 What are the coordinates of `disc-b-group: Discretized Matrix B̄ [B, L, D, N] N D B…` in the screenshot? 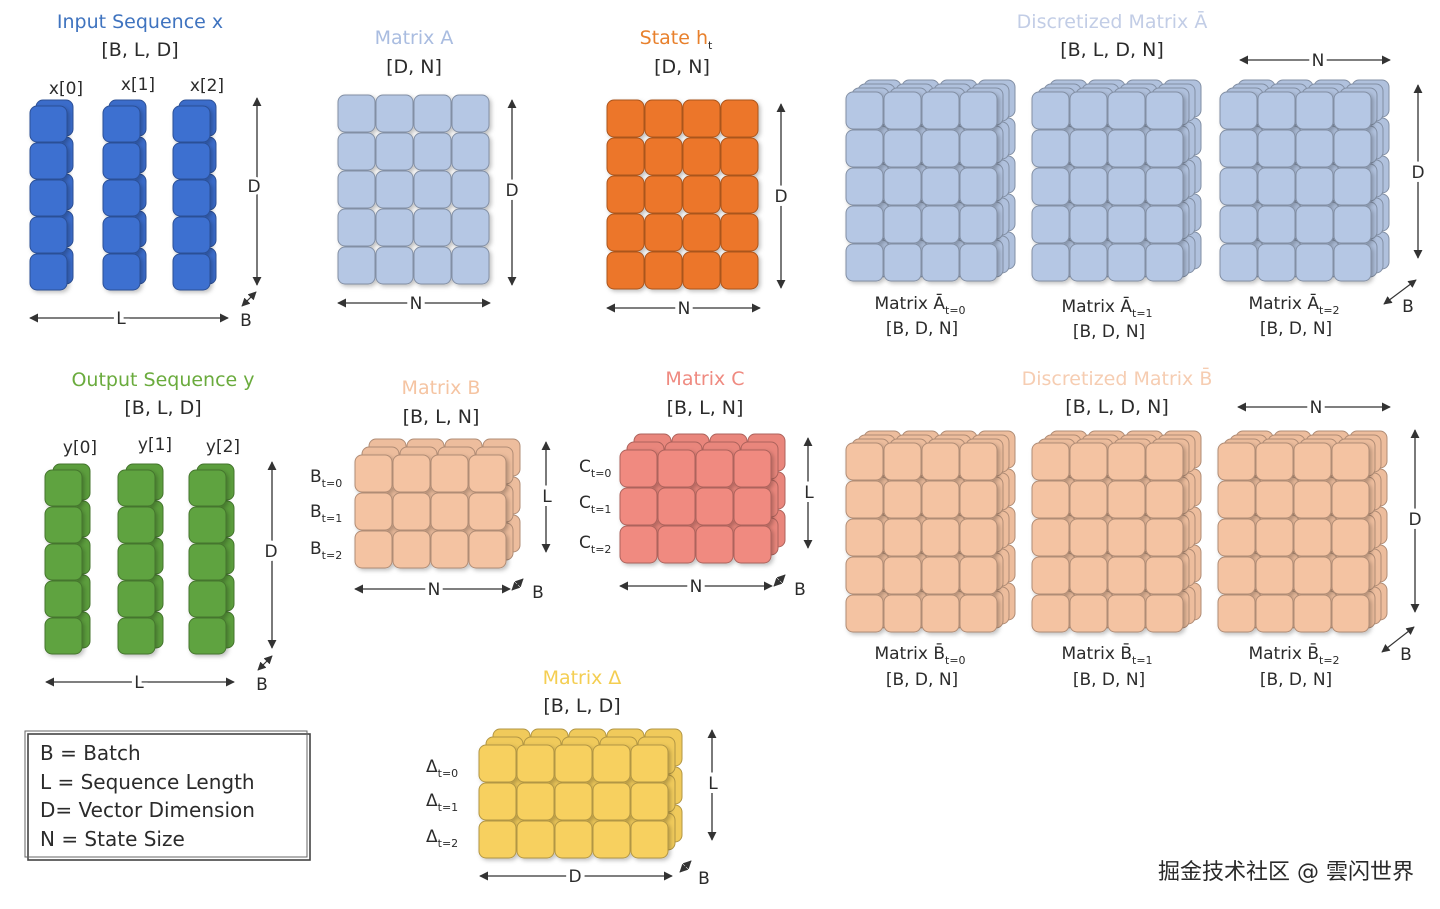 It's located at (1135, 528).